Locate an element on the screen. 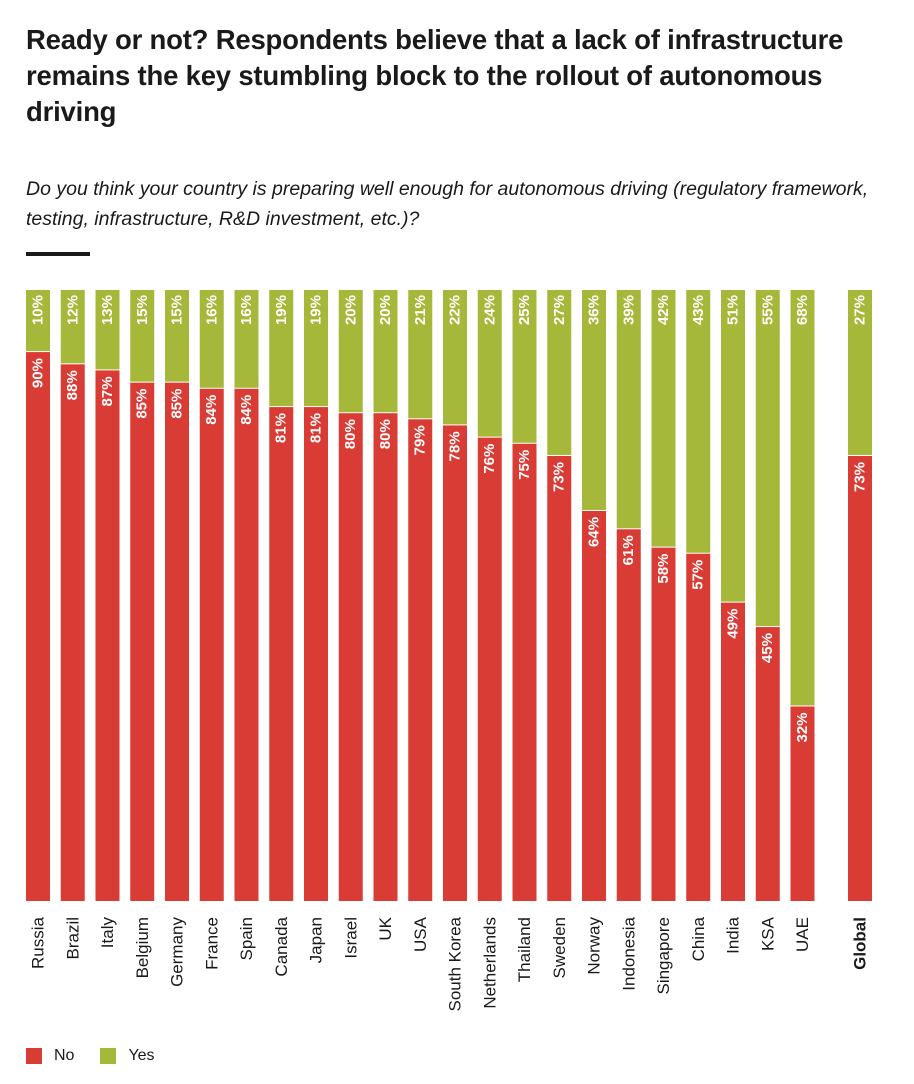 The image size is (914, 1084). bar-yes-spain is located at coordinates (246, 339).